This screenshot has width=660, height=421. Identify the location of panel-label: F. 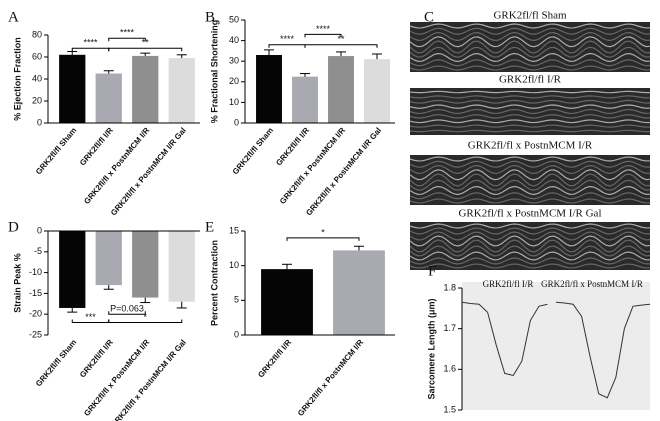
(432, 271).